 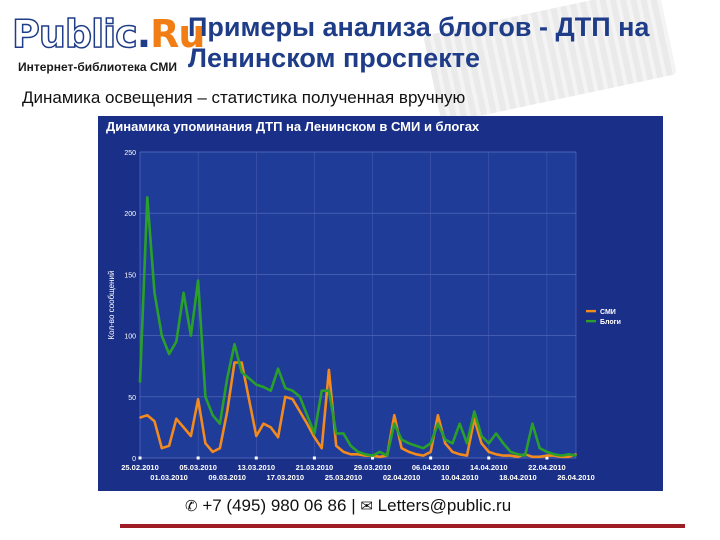 I want to click on x-tick-label: 06.04.2010, so click(x=431, y=467).